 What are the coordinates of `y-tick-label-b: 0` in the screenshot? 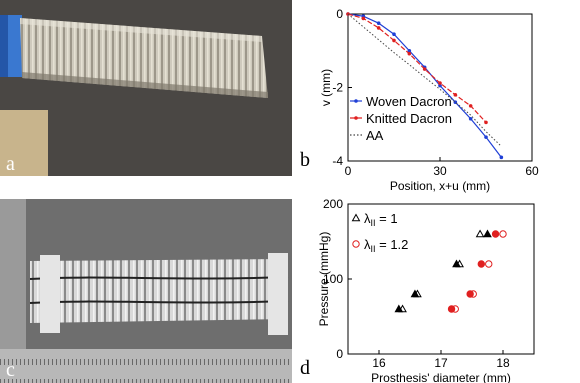 It's located at (339, 14).